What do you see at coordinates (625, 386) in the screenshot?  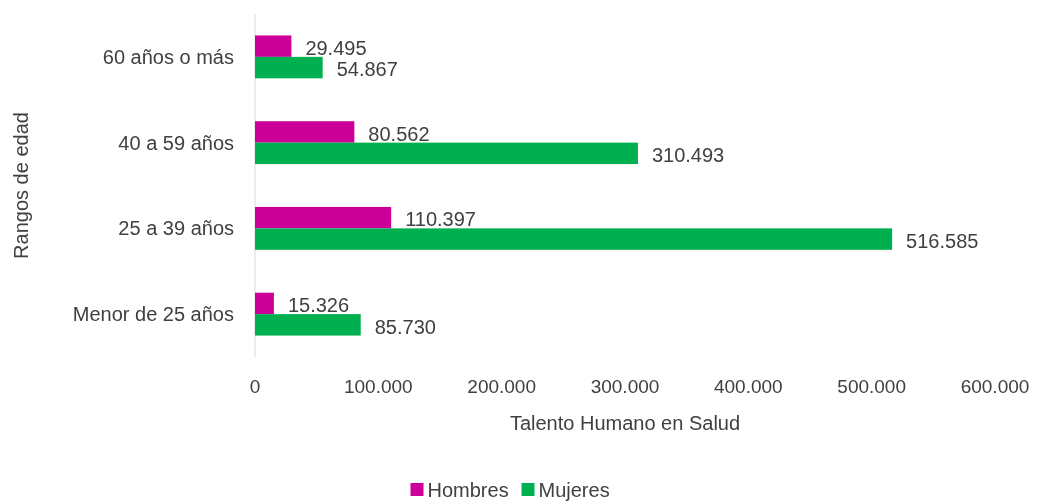 I see `x-tick-label: 300.000` at bounding box center [625, 386].